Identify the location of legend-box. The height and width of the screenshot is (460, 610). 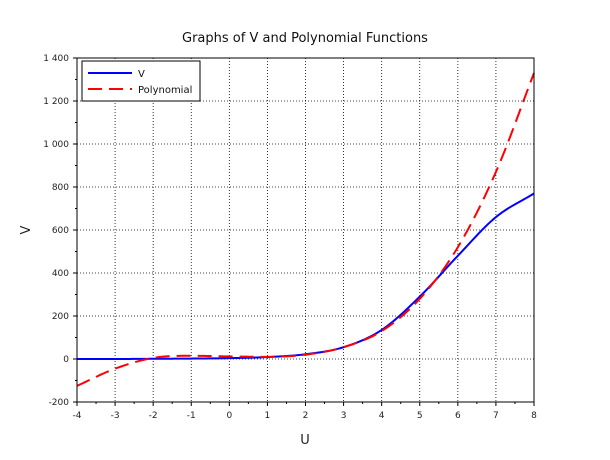
(141, 81).